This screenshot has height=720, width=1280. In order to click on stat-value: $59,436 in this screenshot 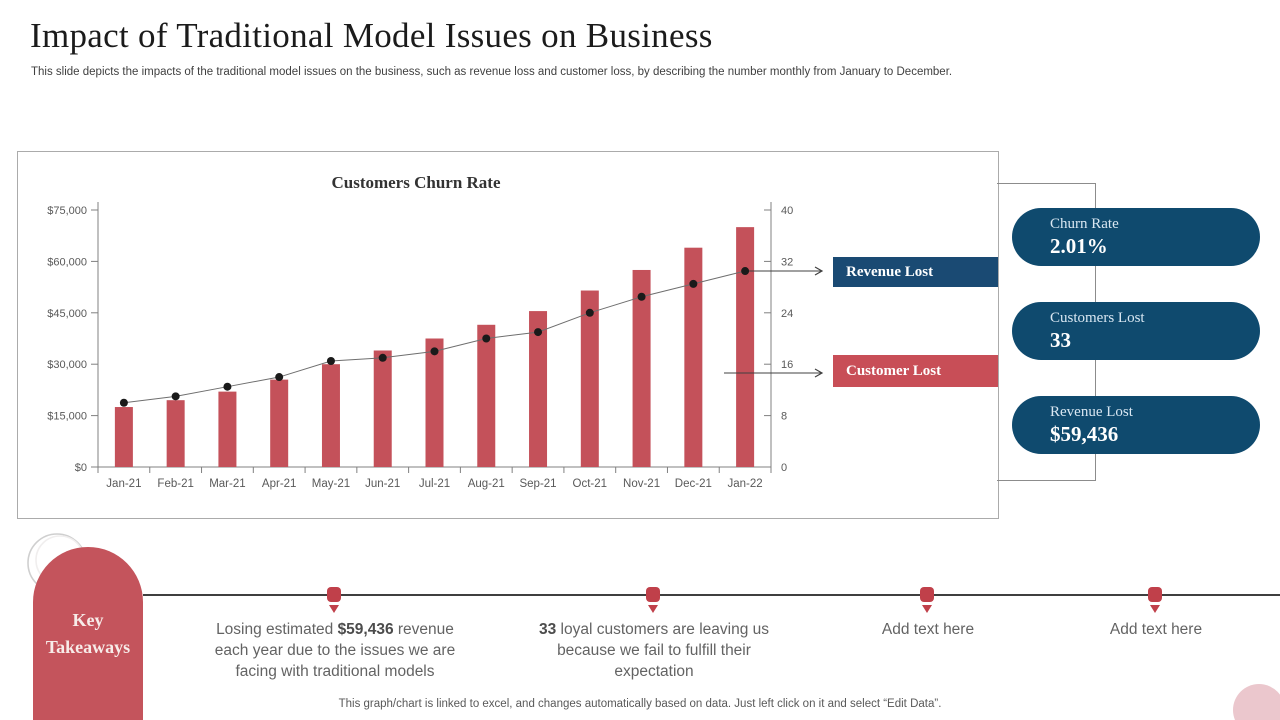, I will do `click(1084, 434)`.